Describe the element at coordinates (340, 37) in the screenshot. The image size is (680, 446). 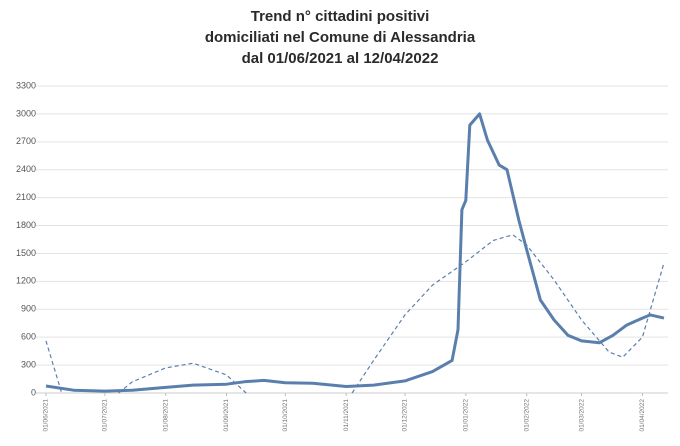
I see `chart-title: domiciliati nel Comune di Alessandria` at that location.